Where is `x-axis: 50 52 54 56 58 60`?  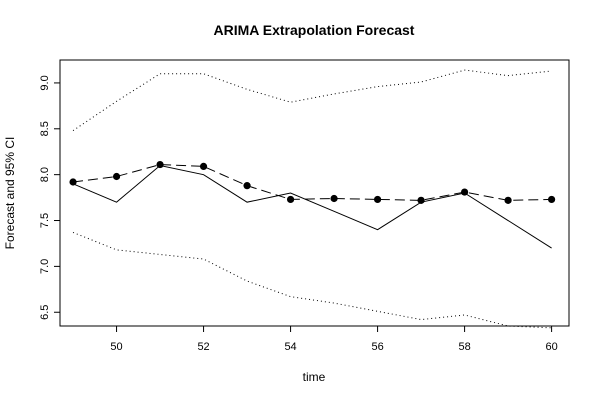 x-axis: 50 52 54 56 58 60 is located at coordinates (334, 339).